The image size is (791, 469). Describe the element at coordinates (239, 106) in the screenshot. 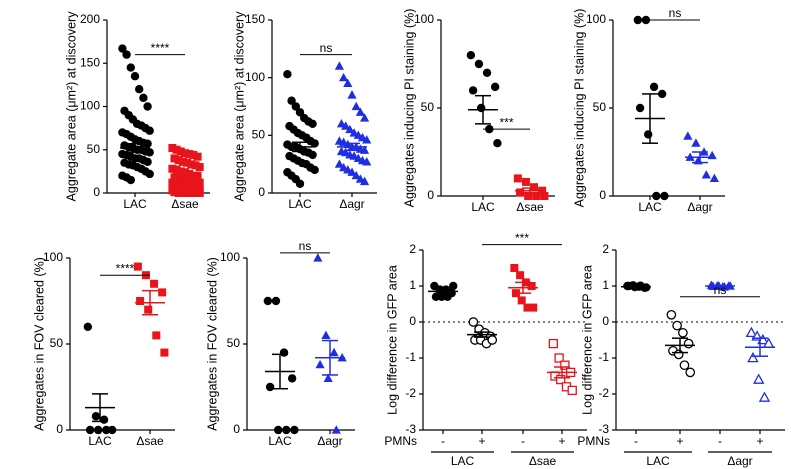

I see `y-axis-label: Aggregate area (μm²) at discovery` at that location.